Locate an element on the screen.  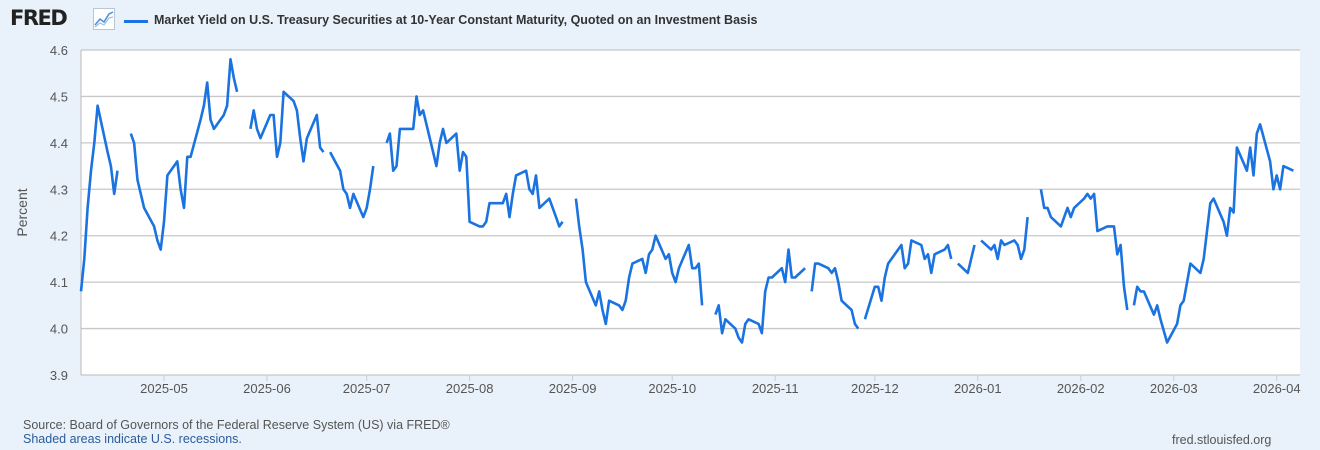
x-tick-label: 2025-09 is located at coordinates (573, 388).